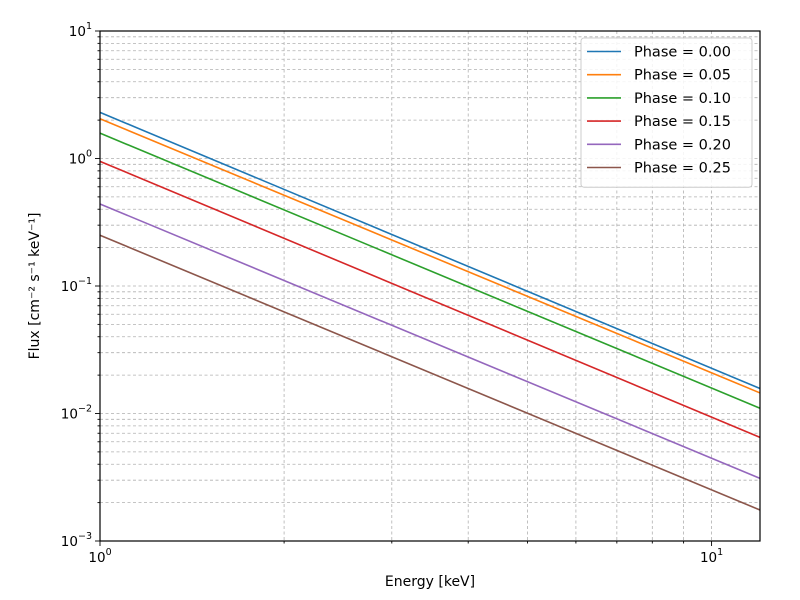 The image size is (800, 600). Describe the element at coordinates (430, 582) in the screenshot. I see `x-axis-label: Energy [keV]` at that location.